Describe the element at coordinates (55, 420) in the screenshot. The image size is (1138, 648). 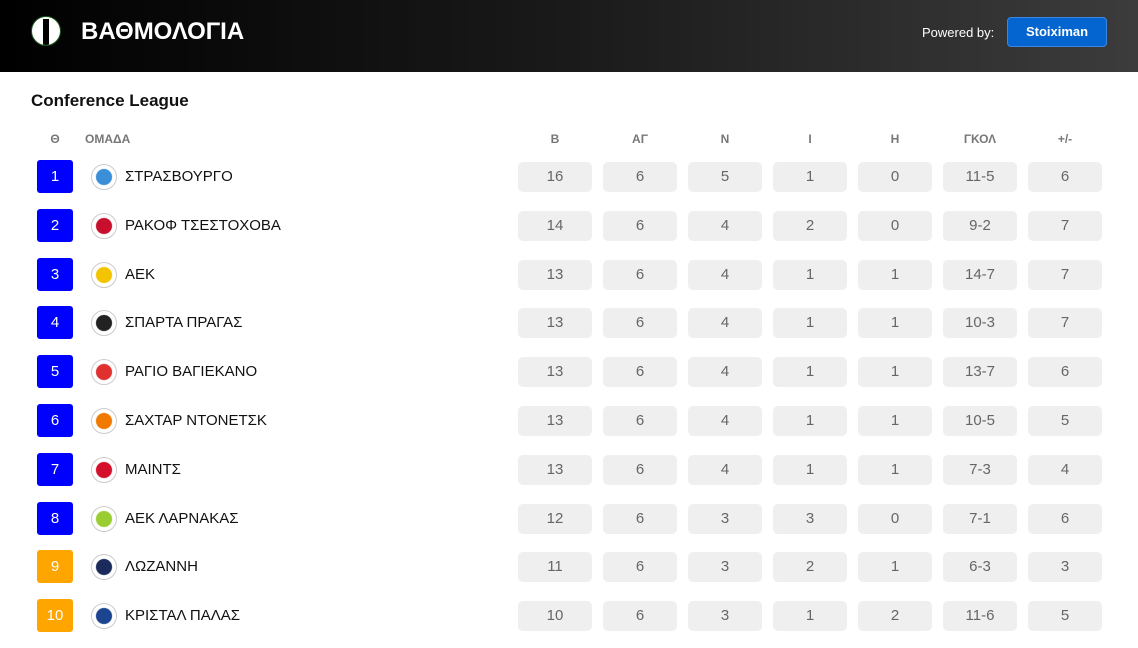
I see `position-badge: 6` at that location.